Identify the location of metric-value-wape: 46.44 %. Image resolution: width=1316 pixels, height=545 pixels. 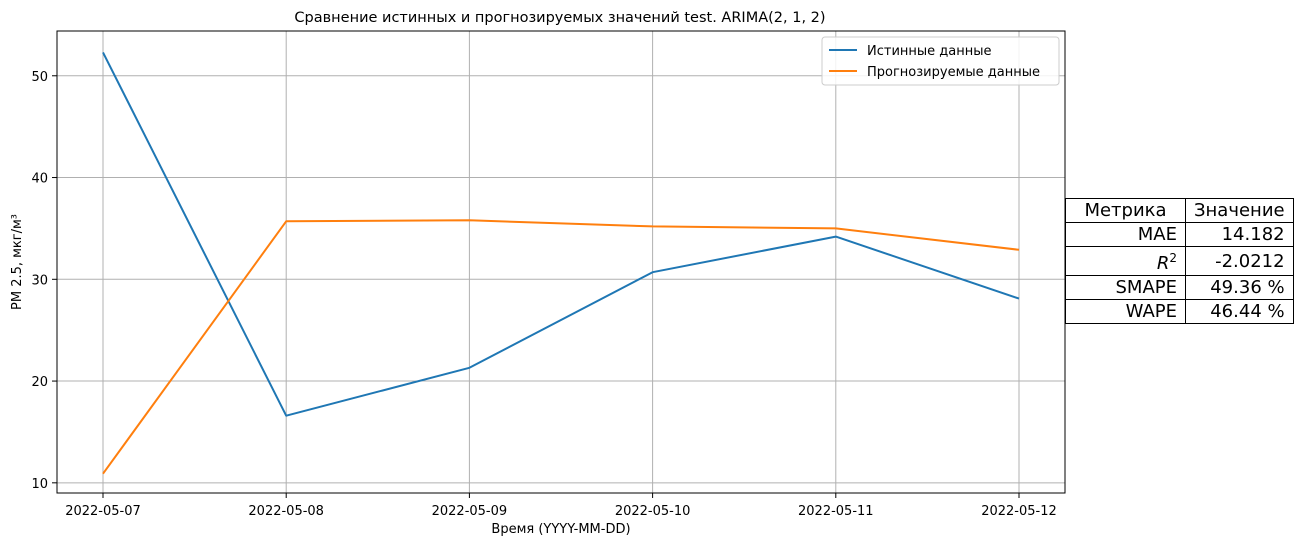
(1239, 311).